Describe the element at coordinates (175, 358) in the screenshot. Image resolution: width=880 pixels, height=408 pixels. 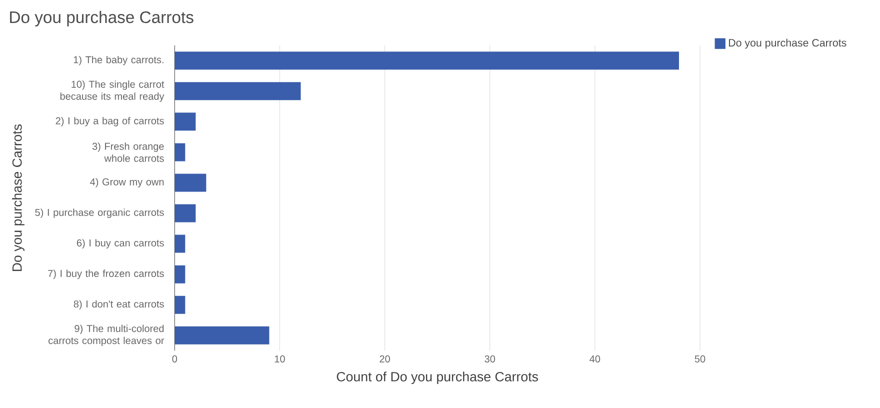
I see `x-tick-label: 0` at that location.